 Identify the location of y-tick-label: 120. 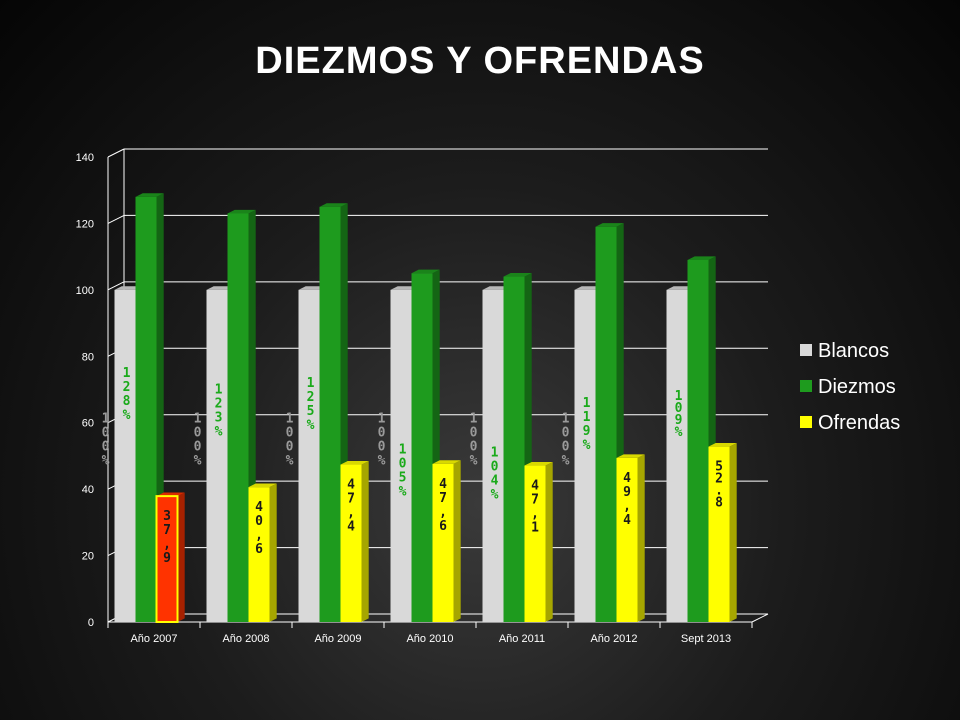
(85, 224).